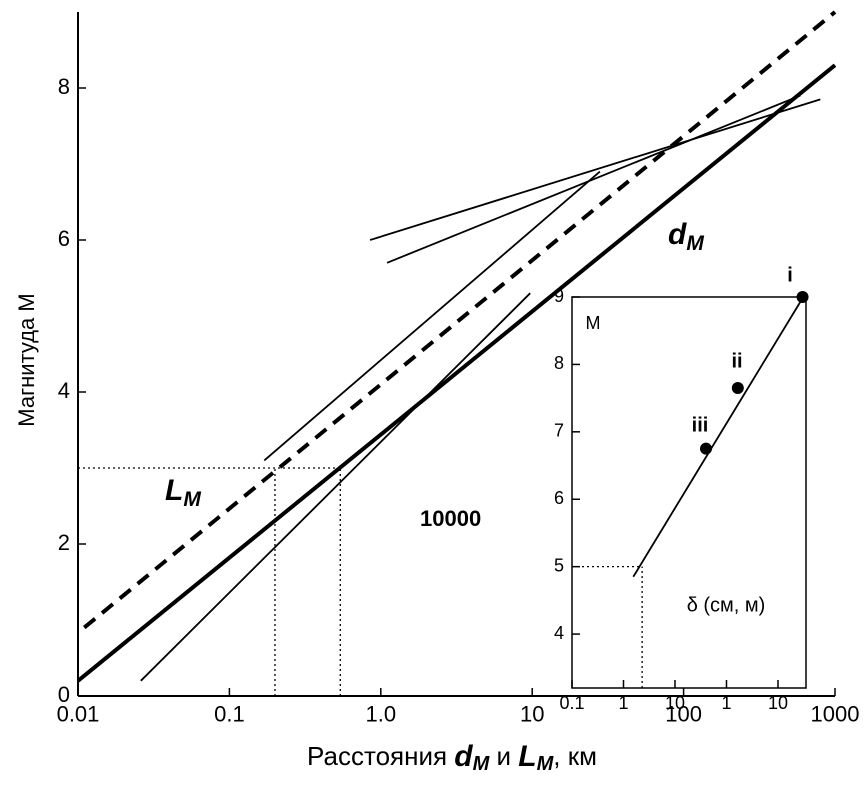 Image resolution: width=864 pixels, height=786 pixels. I want to click on y-tick-label: 9, so click(559, 296).